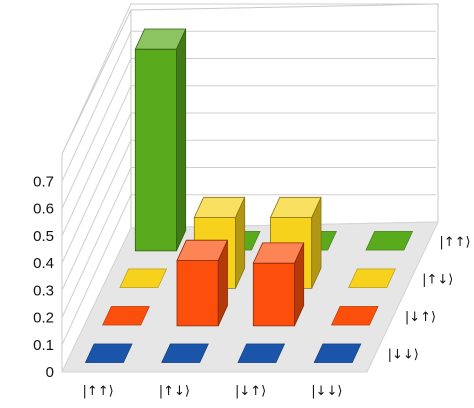  Describe the element at coordinates (43, 290) in the screenshot. I see `z-tick-label: 0.3` at that location.